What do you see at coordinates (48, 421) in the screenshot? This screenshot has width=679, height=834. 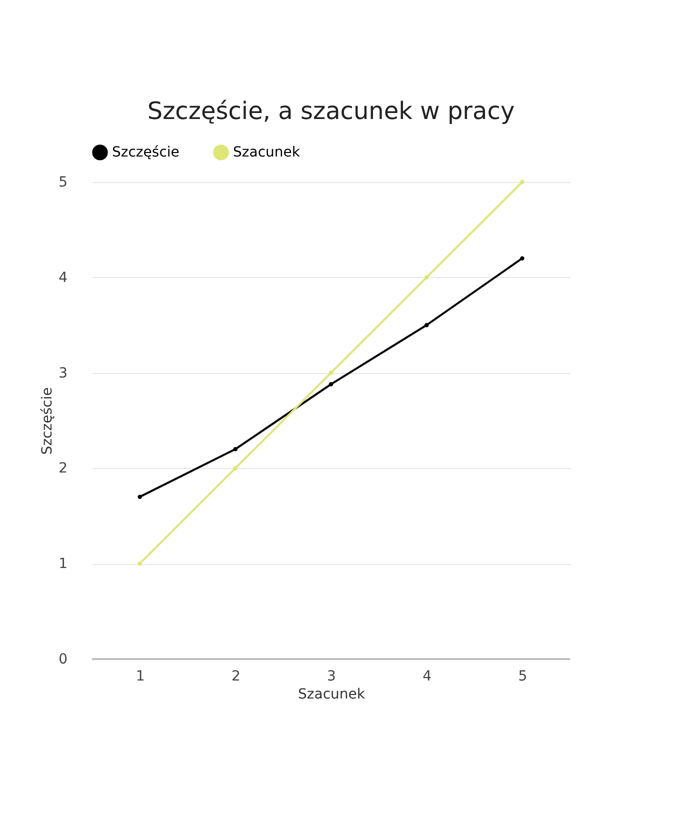 I see `y-axis-title: Szczęście` at bounding box center [48, 421].